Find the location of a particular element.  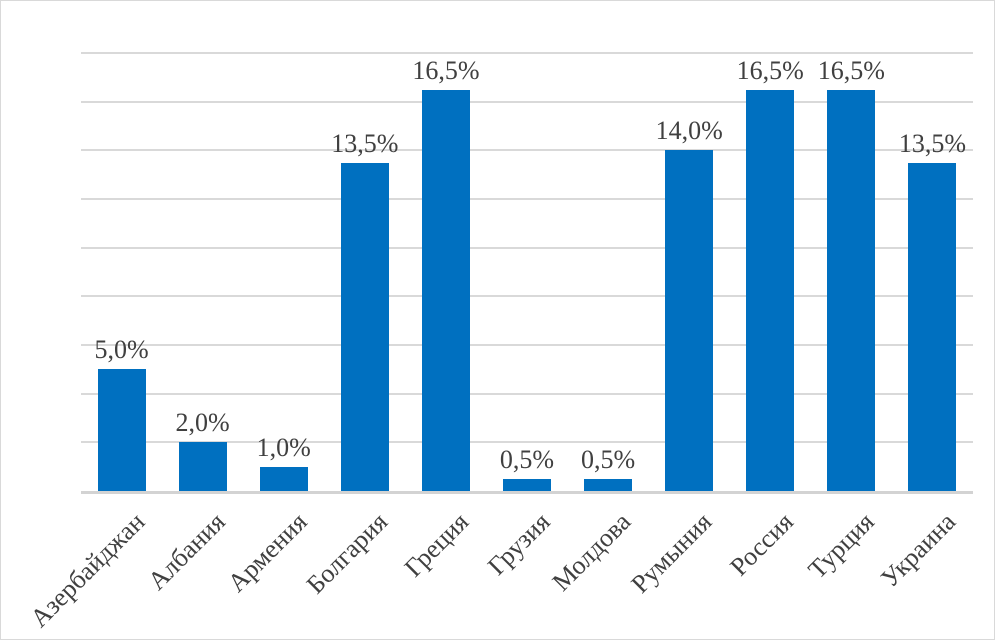

category-label-9: Турция is located at coordinates (841, 546).